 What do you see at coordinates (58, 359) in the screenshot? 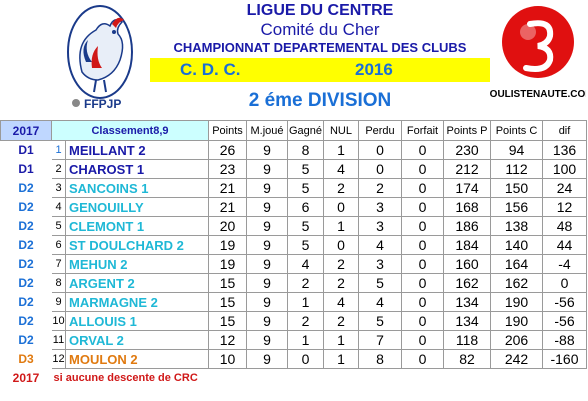
I see `rank-cell: 12` at bounding box center [58, 359].